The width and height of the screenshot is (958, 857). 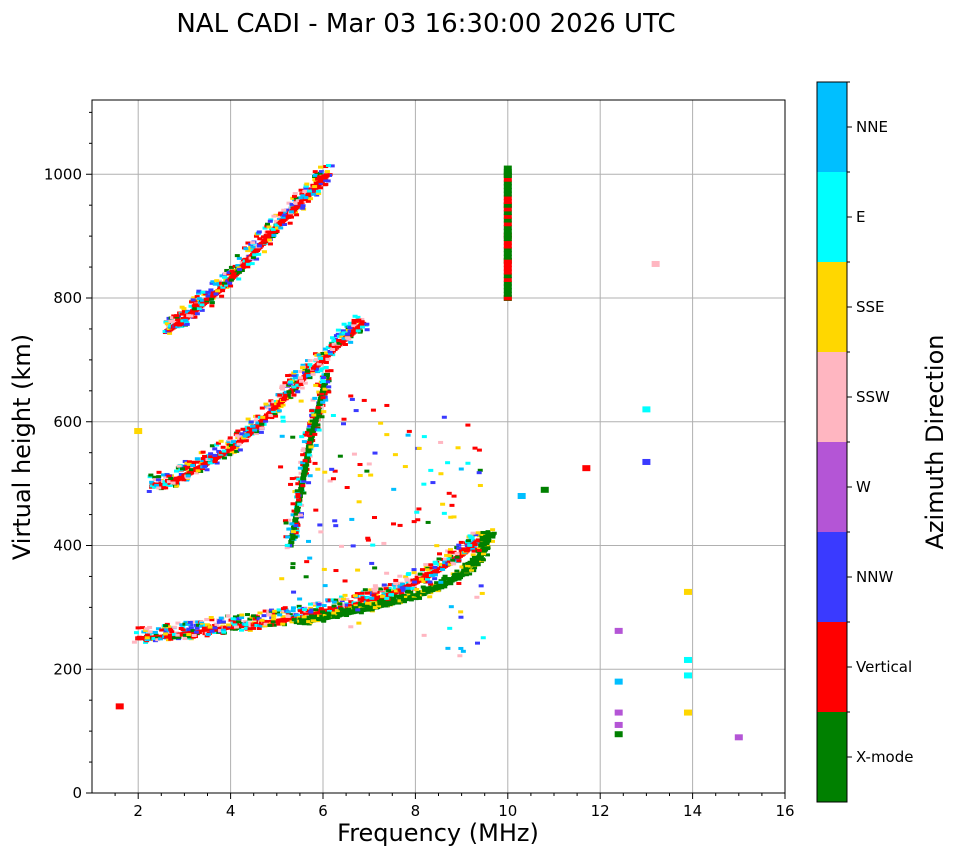 What do you see at coordinates (864, 442) in the screenshot?
I see `colorbar: X-mode Vertical NNW W SSW SSE E NNE` at bounding box center [864, 442].